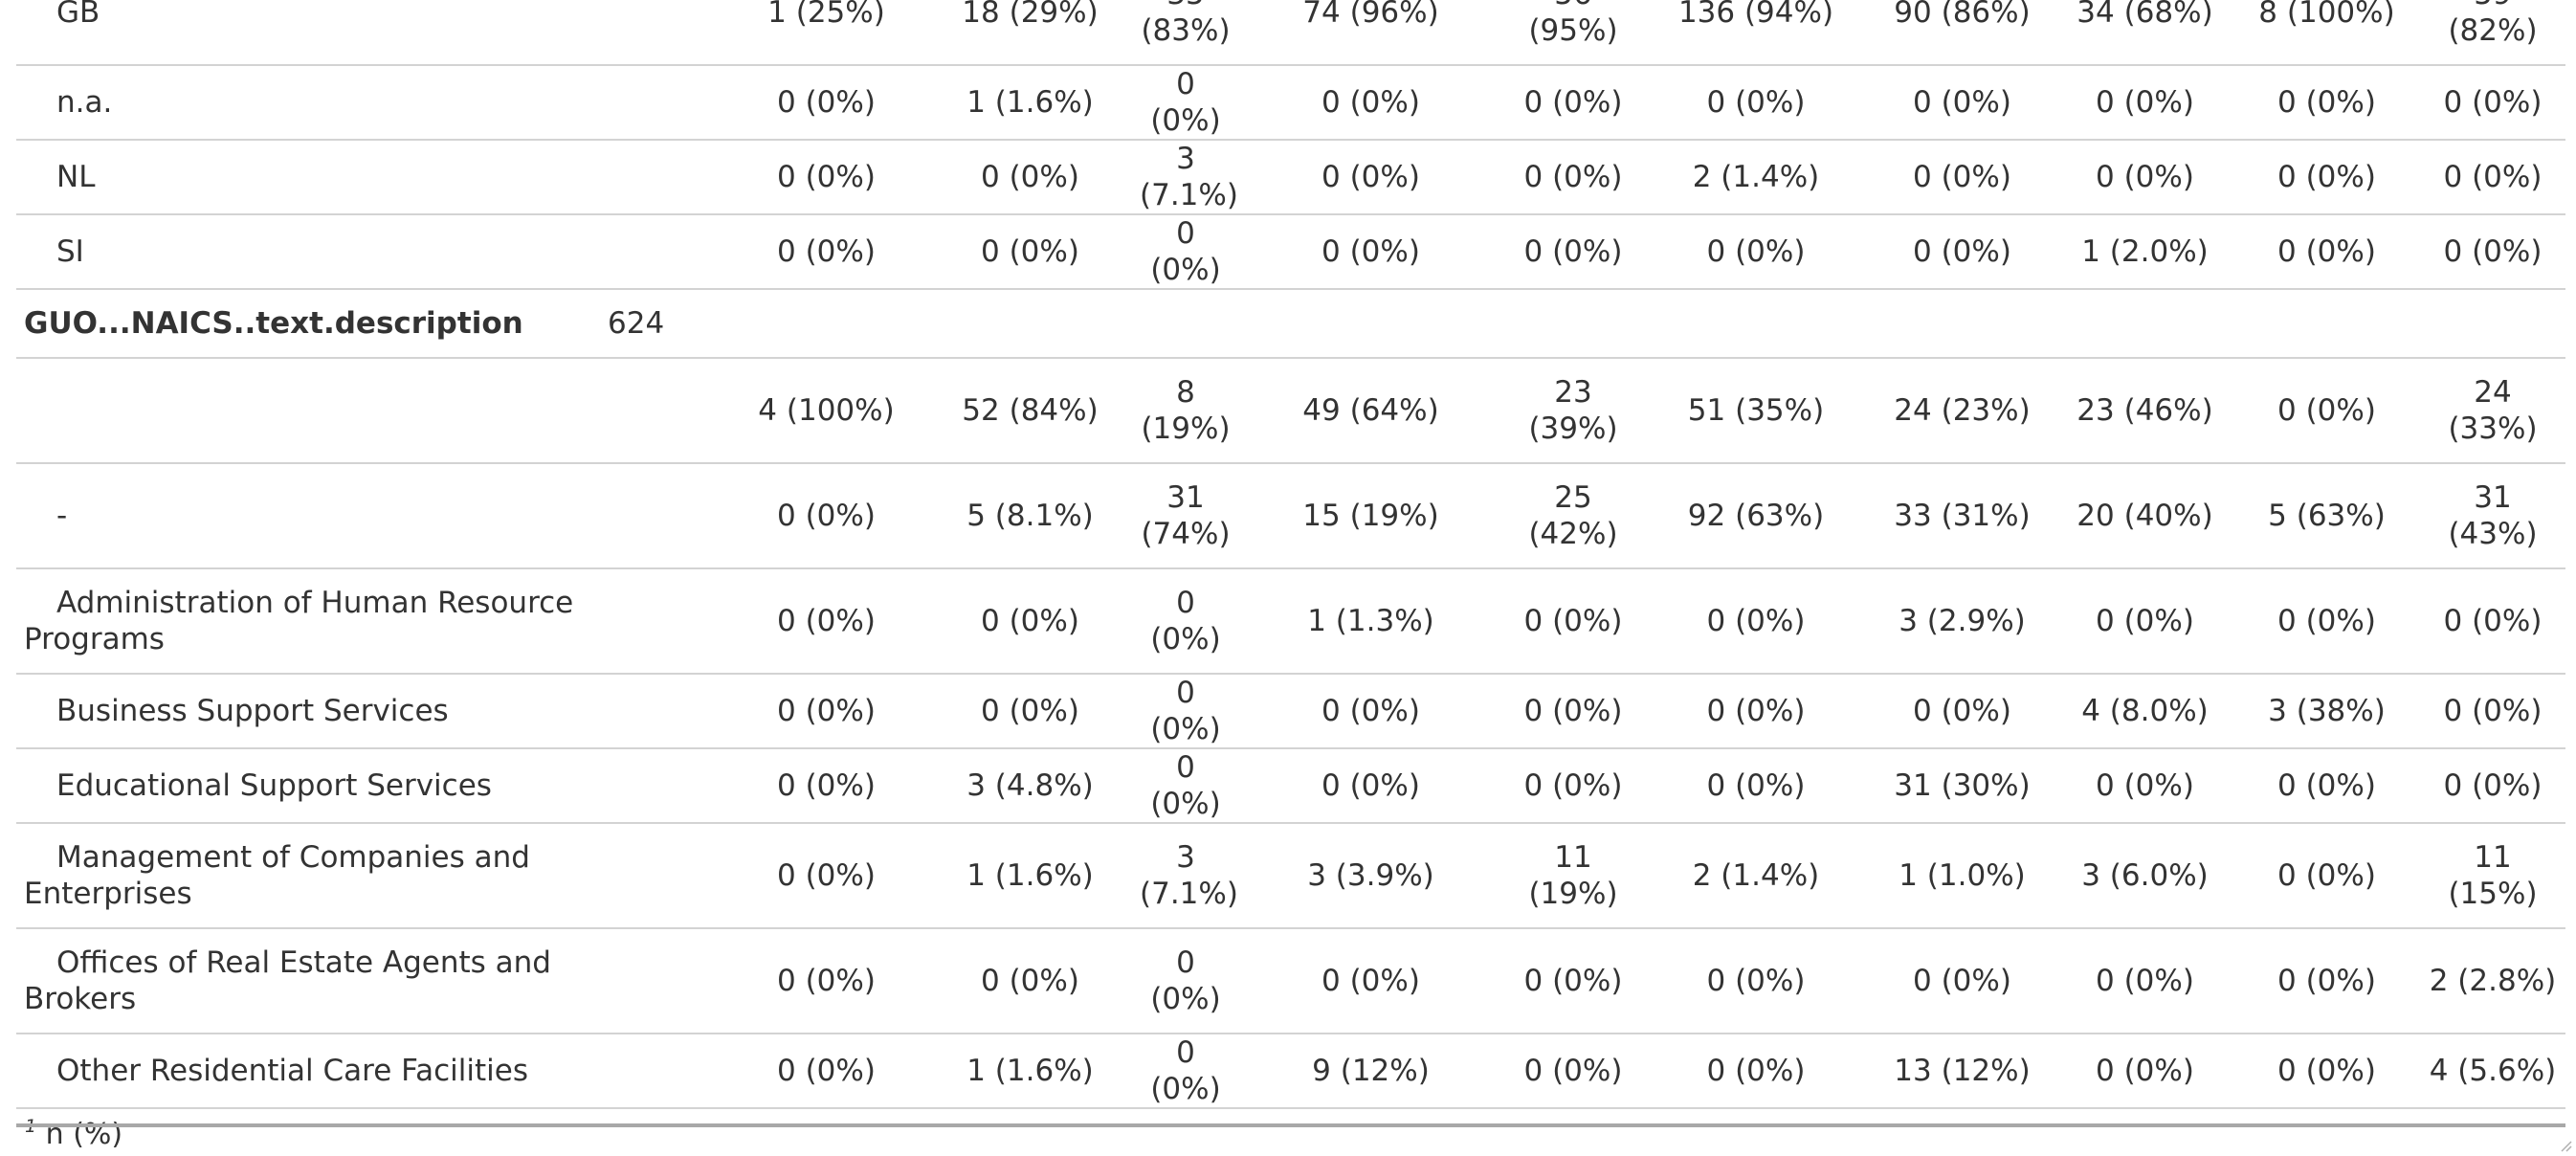 The width and height of the screenshot is (2576, 1156). What do you see at coordinates (308, 103) in the screenshot?
I see `row-label: n.a.` at bounding box center [308, 103].